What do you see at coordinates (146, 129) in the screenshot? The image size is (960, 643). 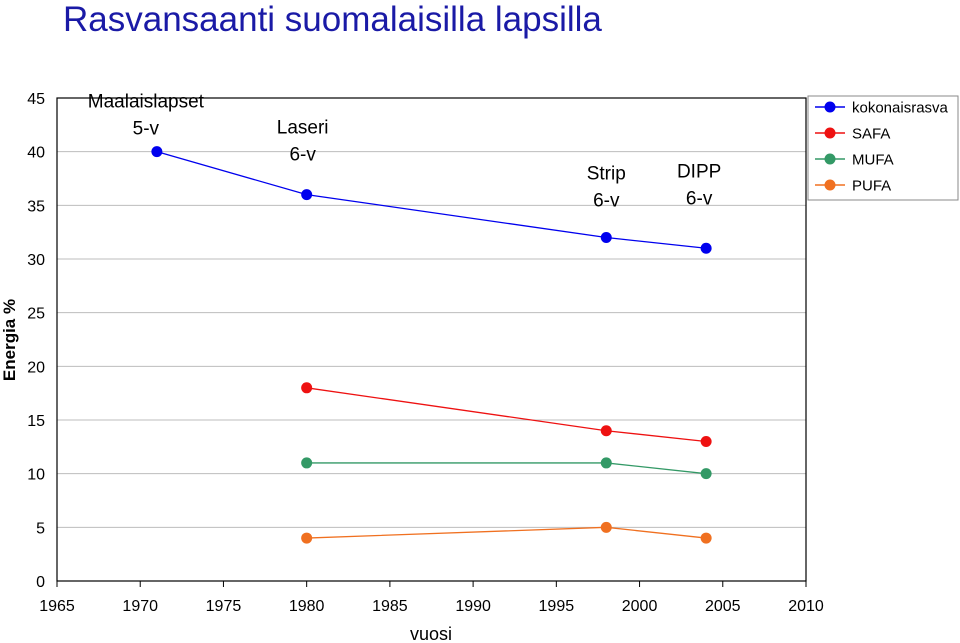 I see `annotation-label: 5-v` at bounding box center [146, 129].